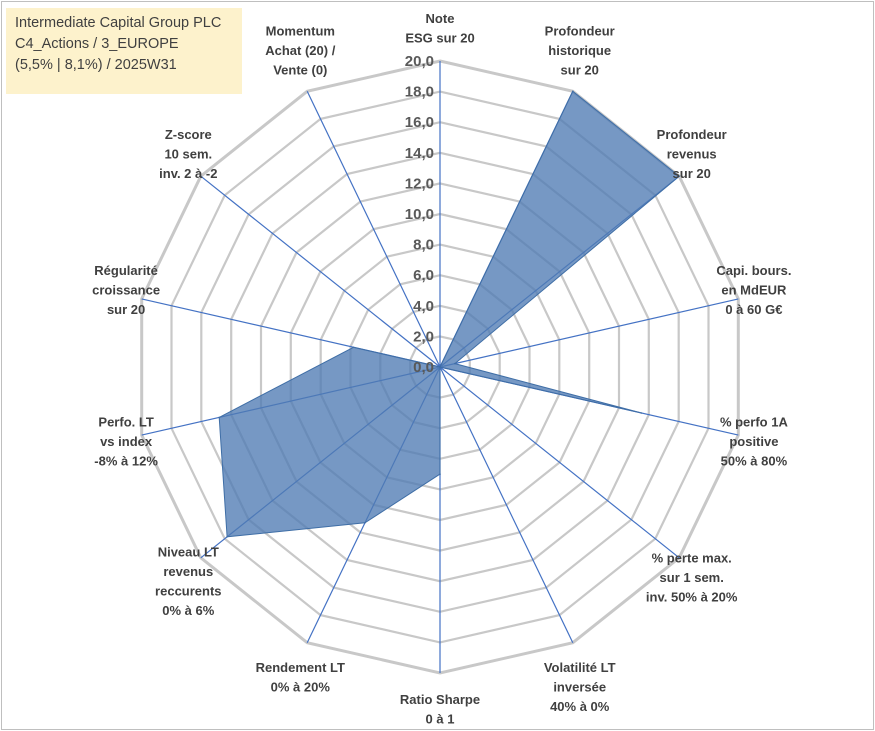 The width and height of the screenshot is (875, 731). Describe the element at coordinates (188, 154) in the screenshot. I see `axis-label: Z-score 10 sem. inv. 2 à -2` at that location.